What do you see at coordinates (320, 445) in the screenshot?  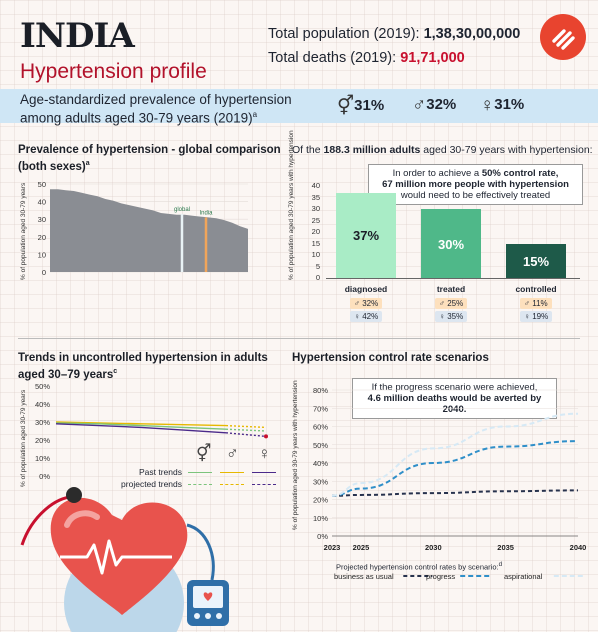 I see `y-tick-label: 50%` at bounding box center [320, 445].